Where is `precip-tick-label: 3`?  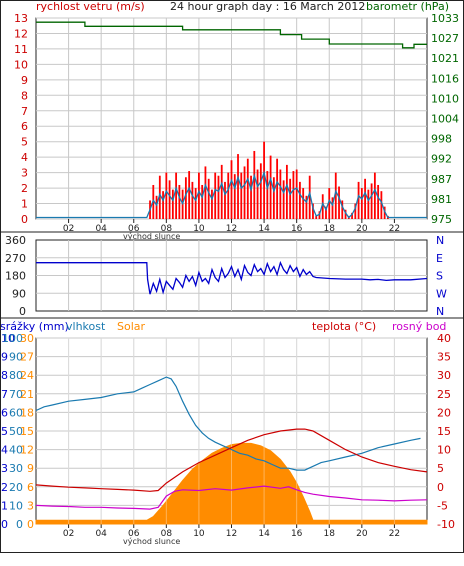
precip-tick-label: 3 is located at coordinates (4, 468).